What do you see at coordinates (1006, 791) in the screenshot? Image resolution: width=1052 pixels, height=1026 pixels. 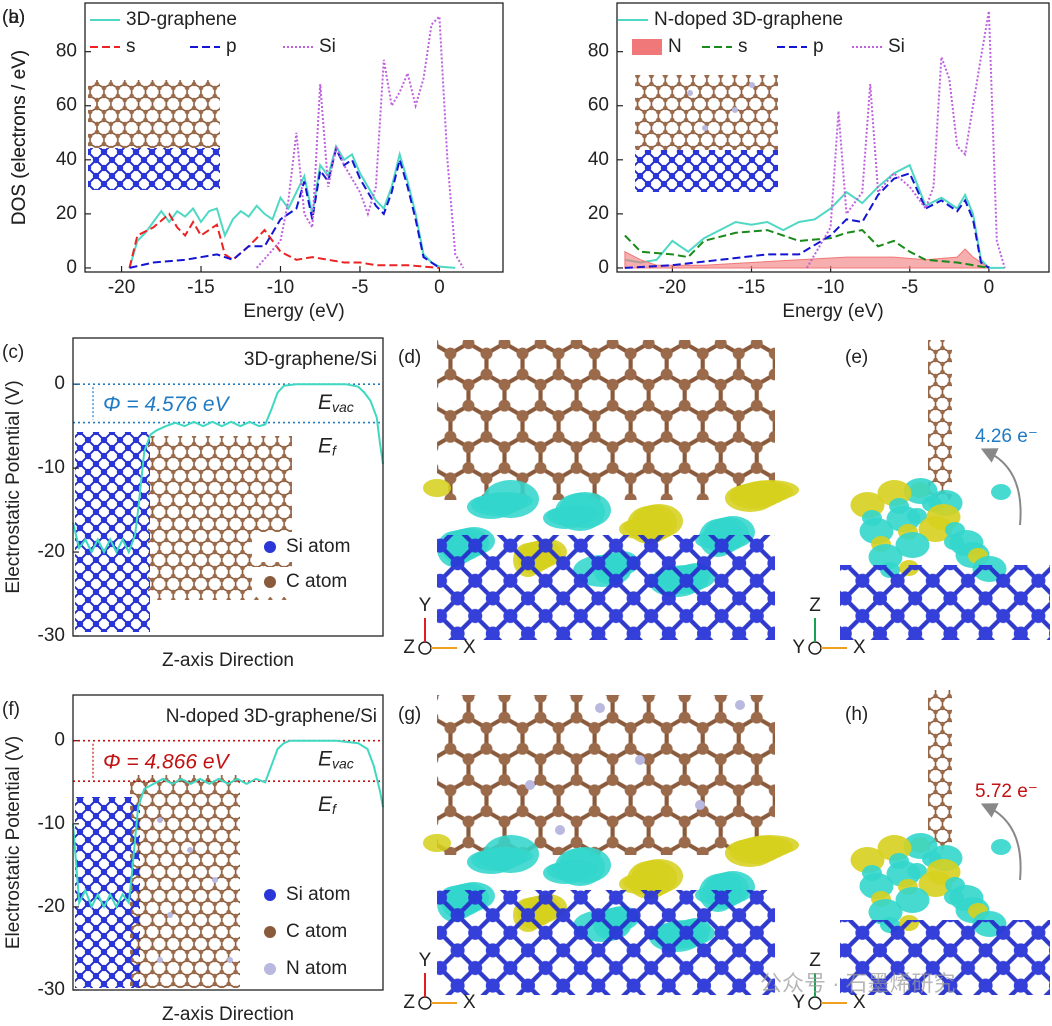 I see `charge-label: 5.72 e⁻` at bounding box center [1006, 791].